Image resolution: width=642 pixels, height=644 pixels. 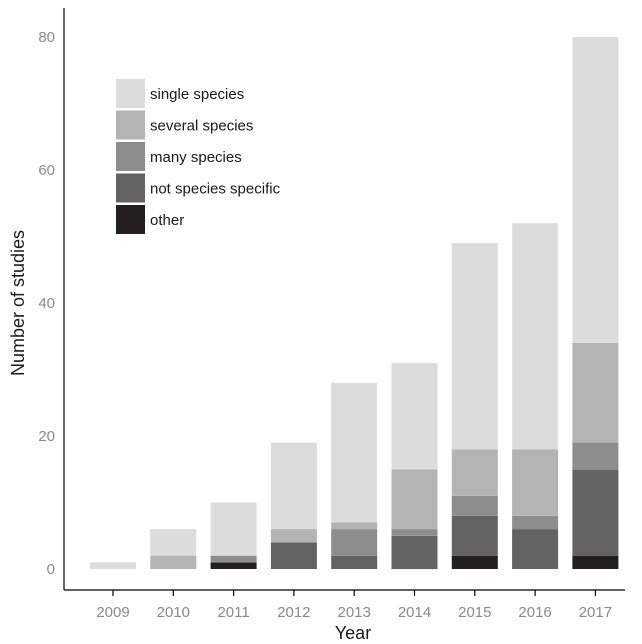 What do you see at coordinates (18, 303) in the screenshot?
I see `y-axis-title: Number of studies` at bounding box center [18, 303].